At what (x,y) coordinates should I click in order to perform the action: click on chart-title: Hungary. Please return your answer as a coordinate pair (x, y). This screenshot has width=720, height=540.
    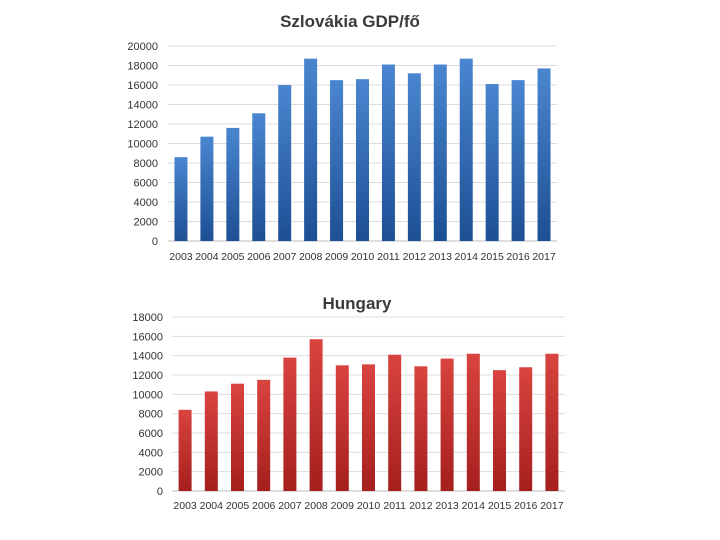
    Looking at the image, I should click on (358, 303).